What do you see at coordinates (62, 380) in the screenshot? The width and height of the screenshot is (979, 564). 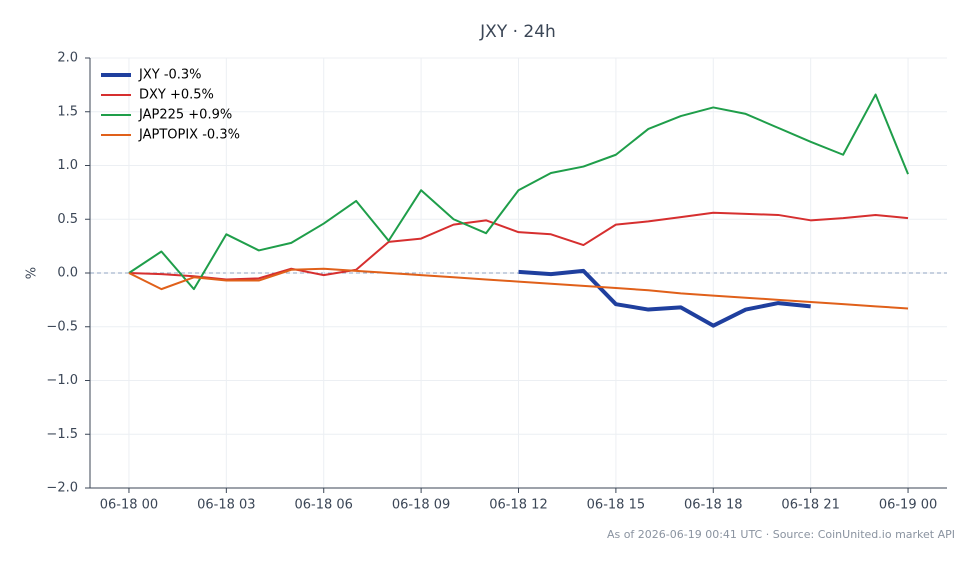 I see `y-tick-label: −1.0` at bounding box center [62, 380].